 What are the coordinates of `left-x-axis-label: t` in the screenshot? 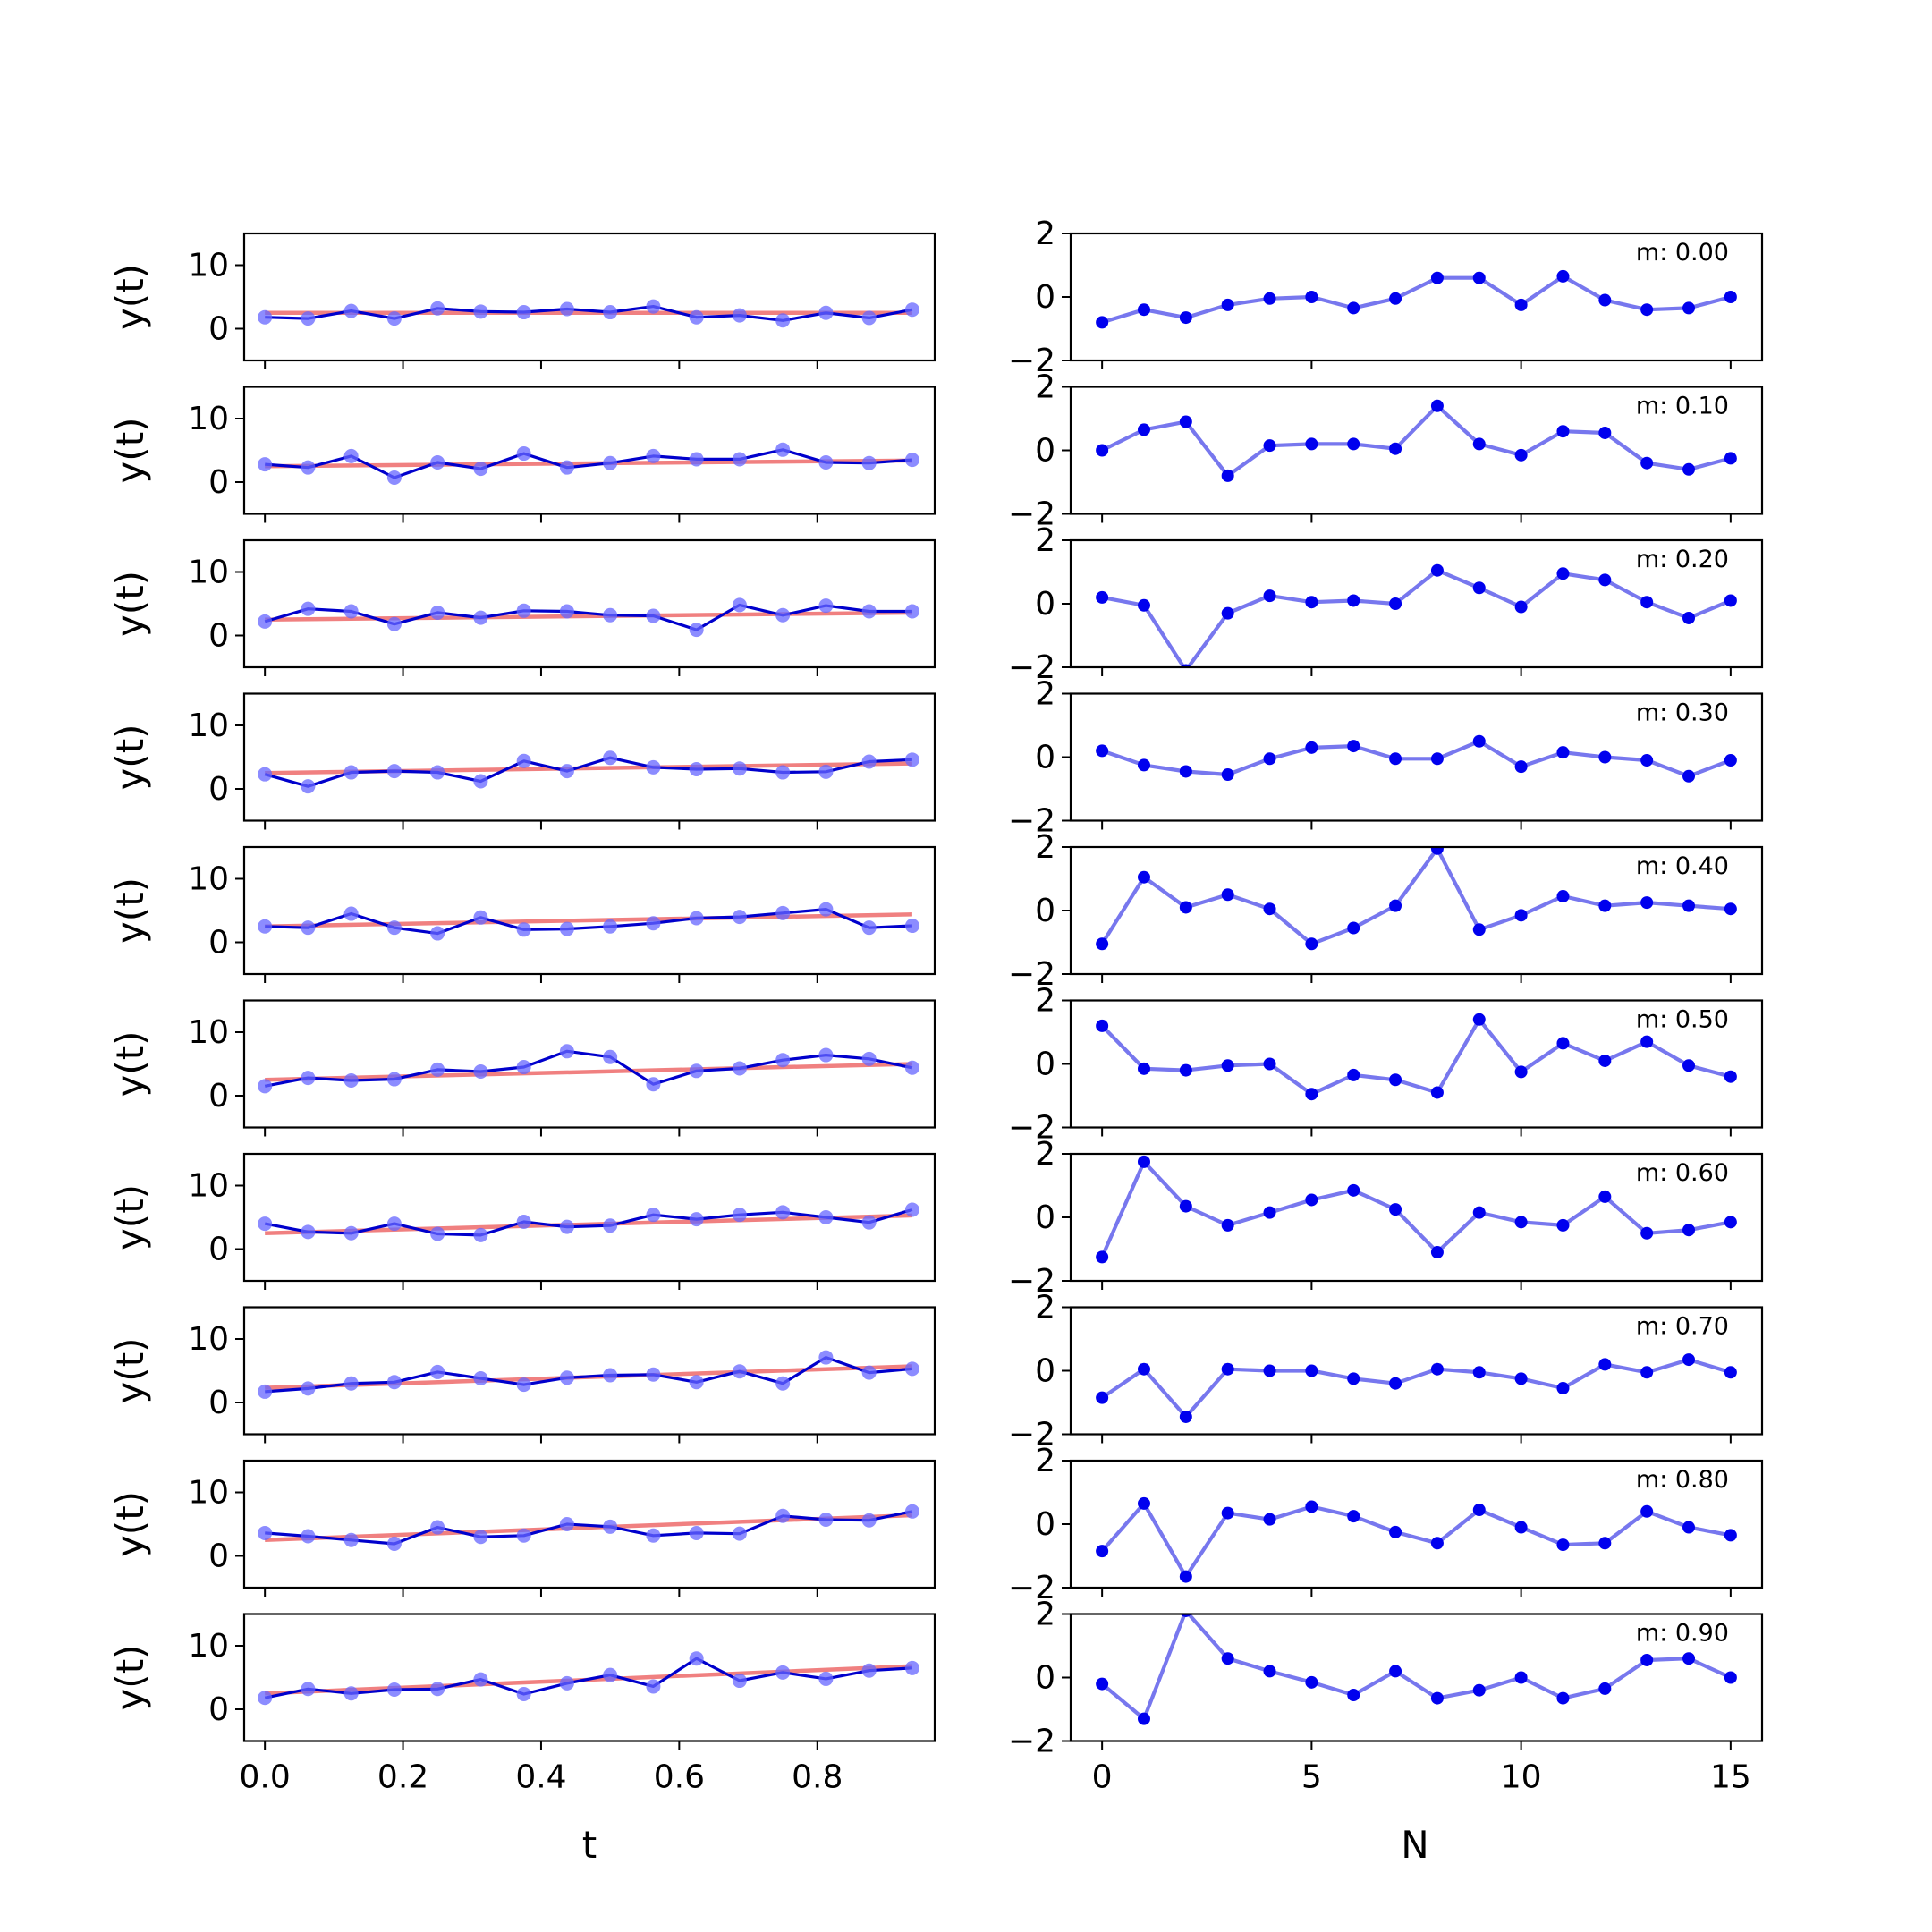 It's located at (589, 1845).